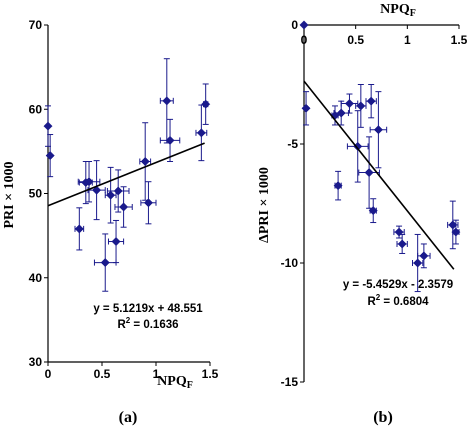 The image size is (474, 430). What do you see at coordinates (128, 417) in the screenshot?
I see `panel-a-label: (a)` at bounding box center [128, 417].